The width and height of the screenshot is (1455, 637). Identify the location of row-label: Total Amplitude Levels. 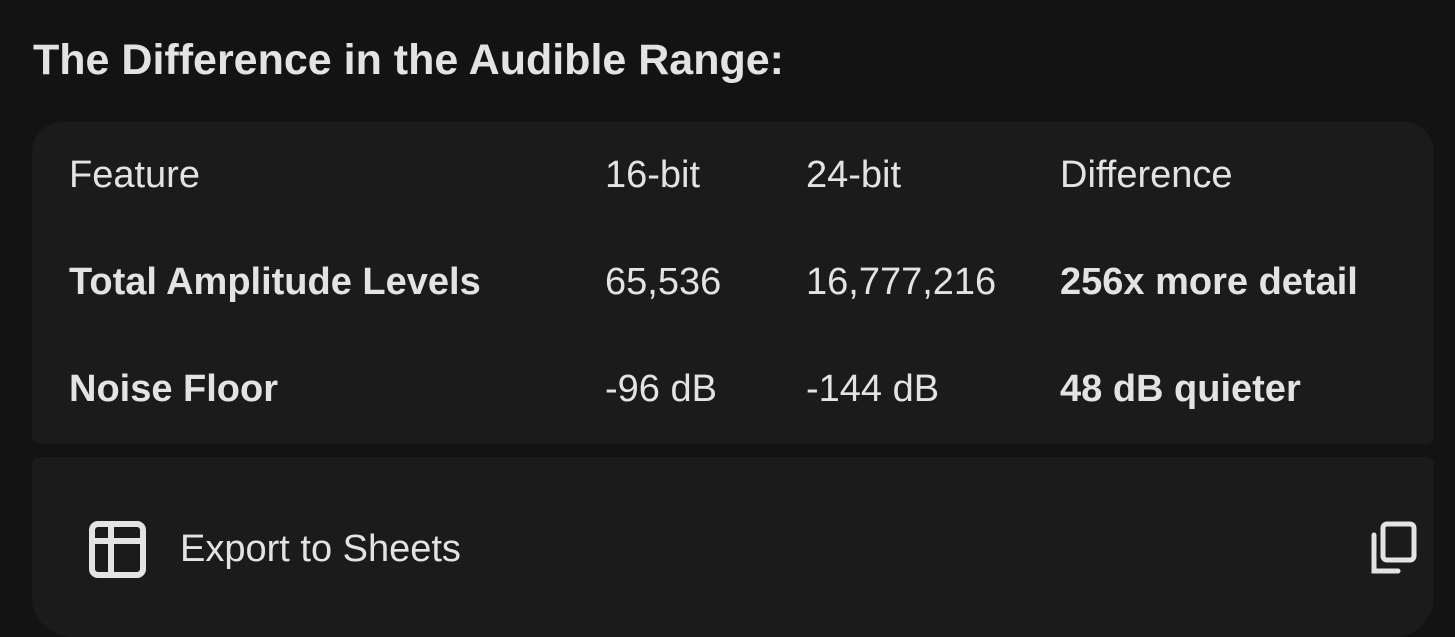
(275, 282).